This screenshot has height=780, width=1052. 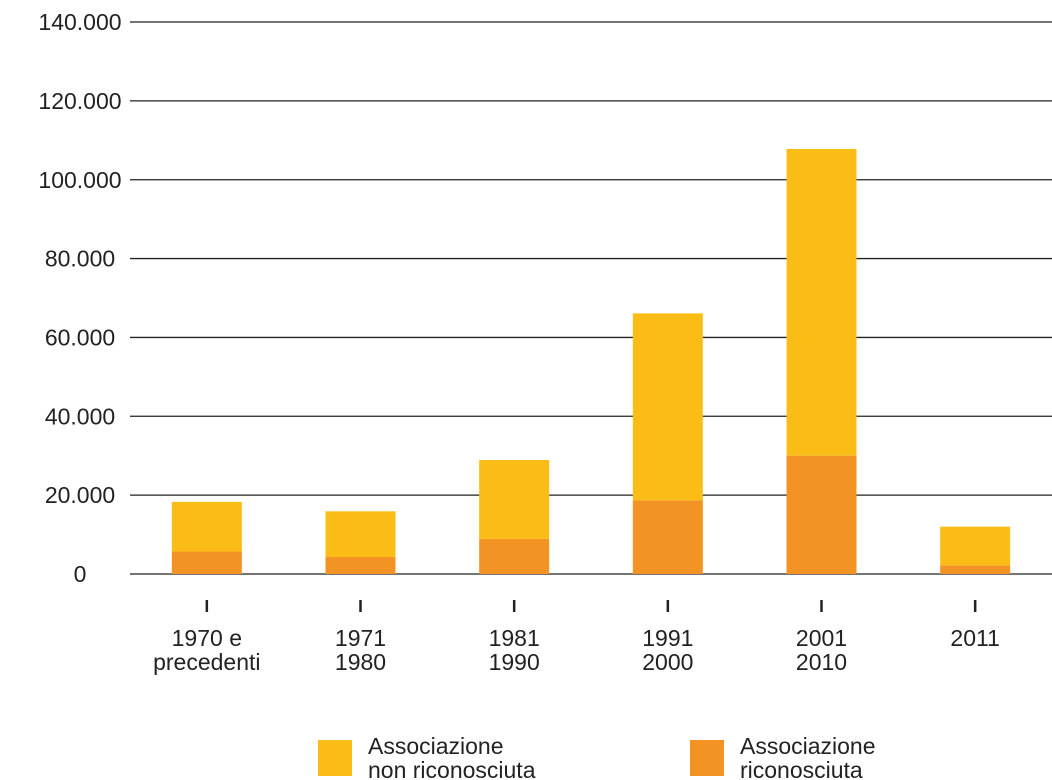 What do you see at coordinates (514, 650) in the screenshot?
I see `x-tick-label: 1981 1990` at bounding box center [514, 650].